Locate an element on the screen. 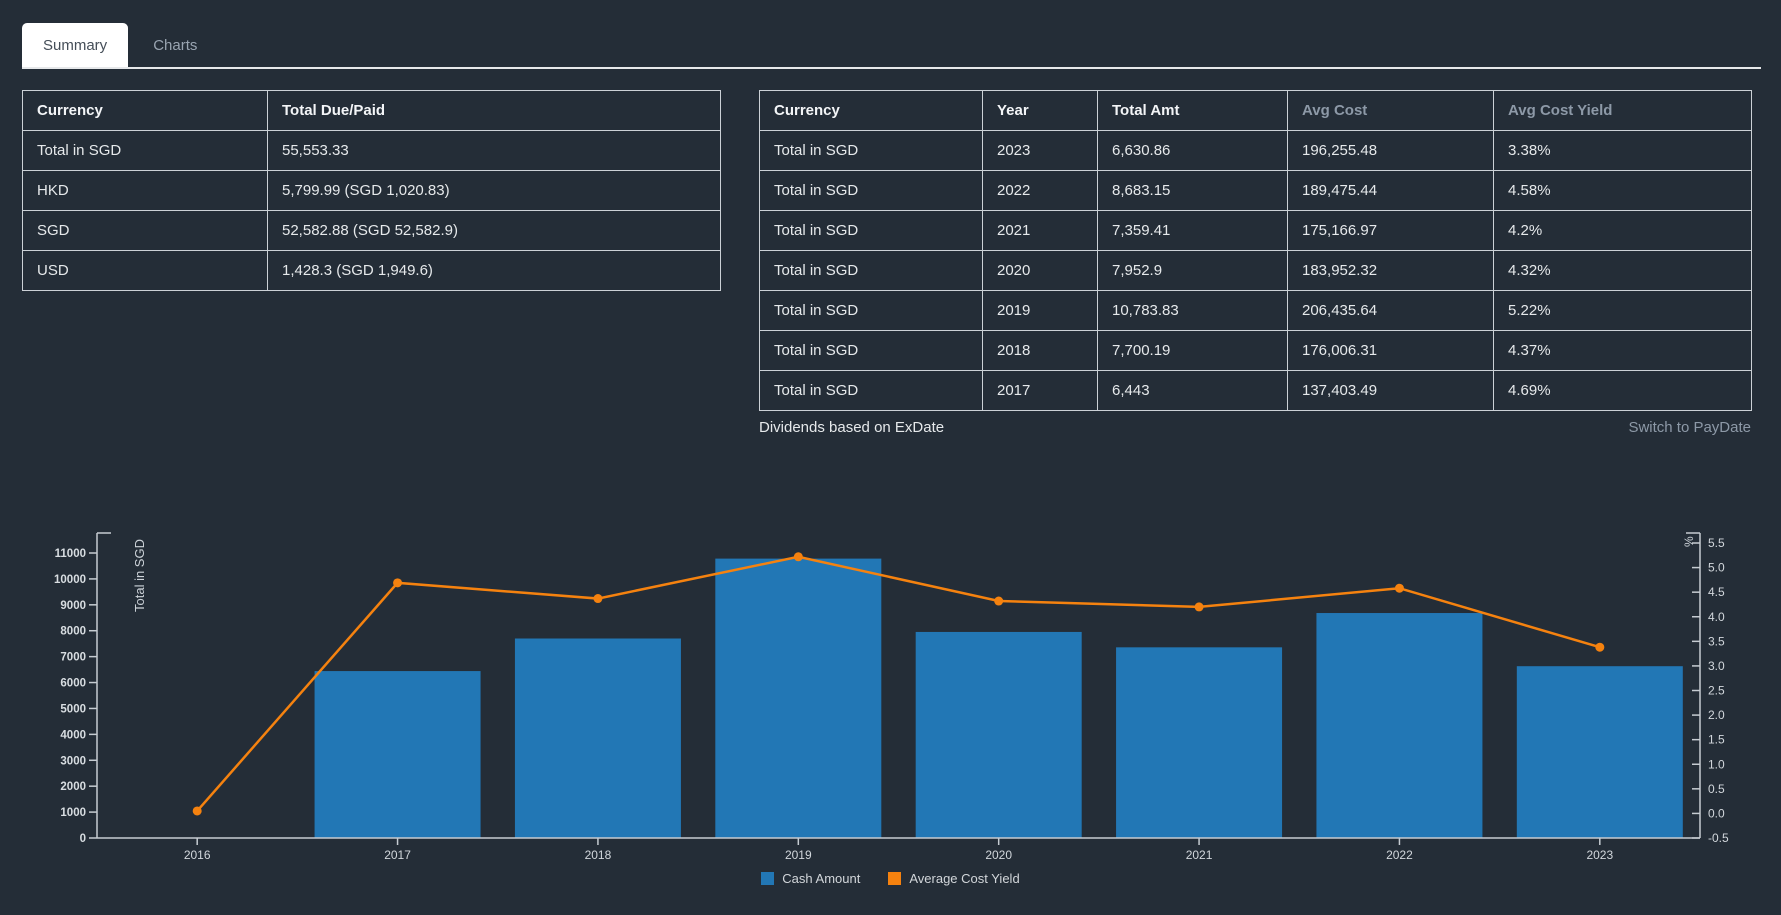  yield-point-2021 is located at coordinates (1199, 607).